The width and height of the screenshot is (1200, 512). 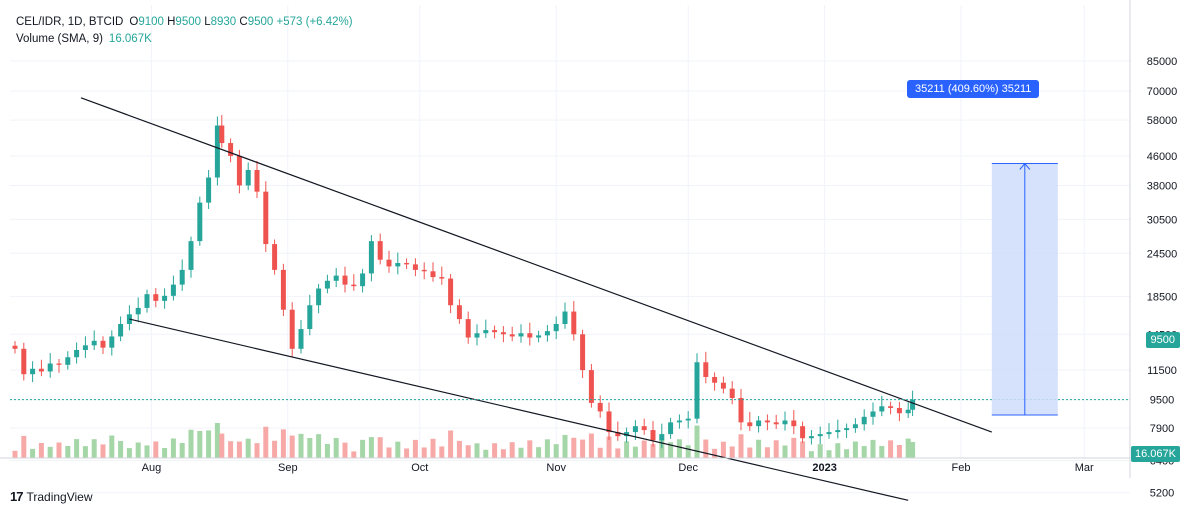 What do you see at coordinates (17, 496) in the screenshot?
I see `tradingview-logo-icon: 17` at bounding box center [17, 496].